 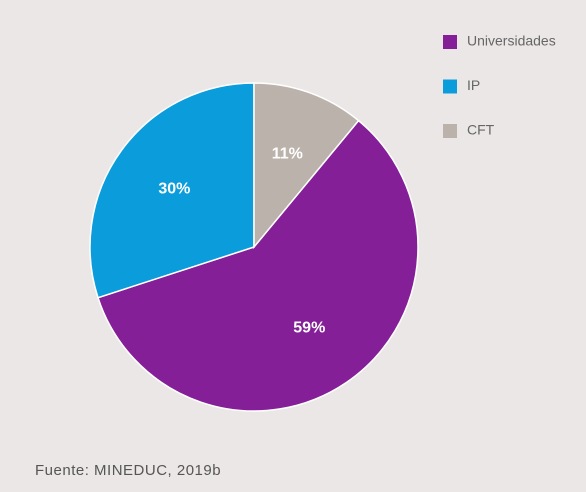 I want to click on legend-label: IP, so click(x=473, y=85).